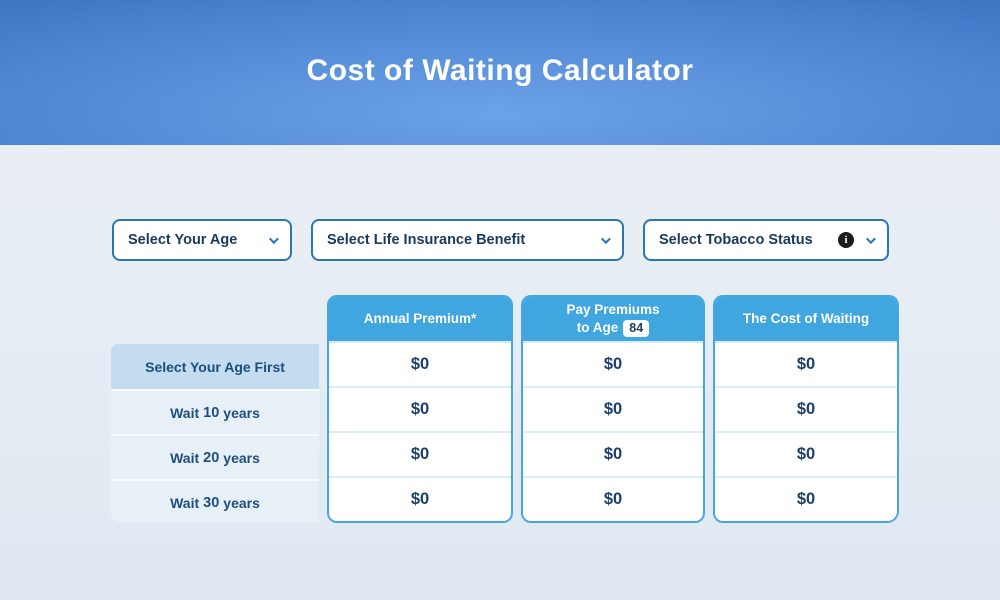 Image resolution: width=1000 pixels, height=600 pixels. Describe the element at coordinates (846, 240) in the screenshot. I see `info-icon: i` at that location.